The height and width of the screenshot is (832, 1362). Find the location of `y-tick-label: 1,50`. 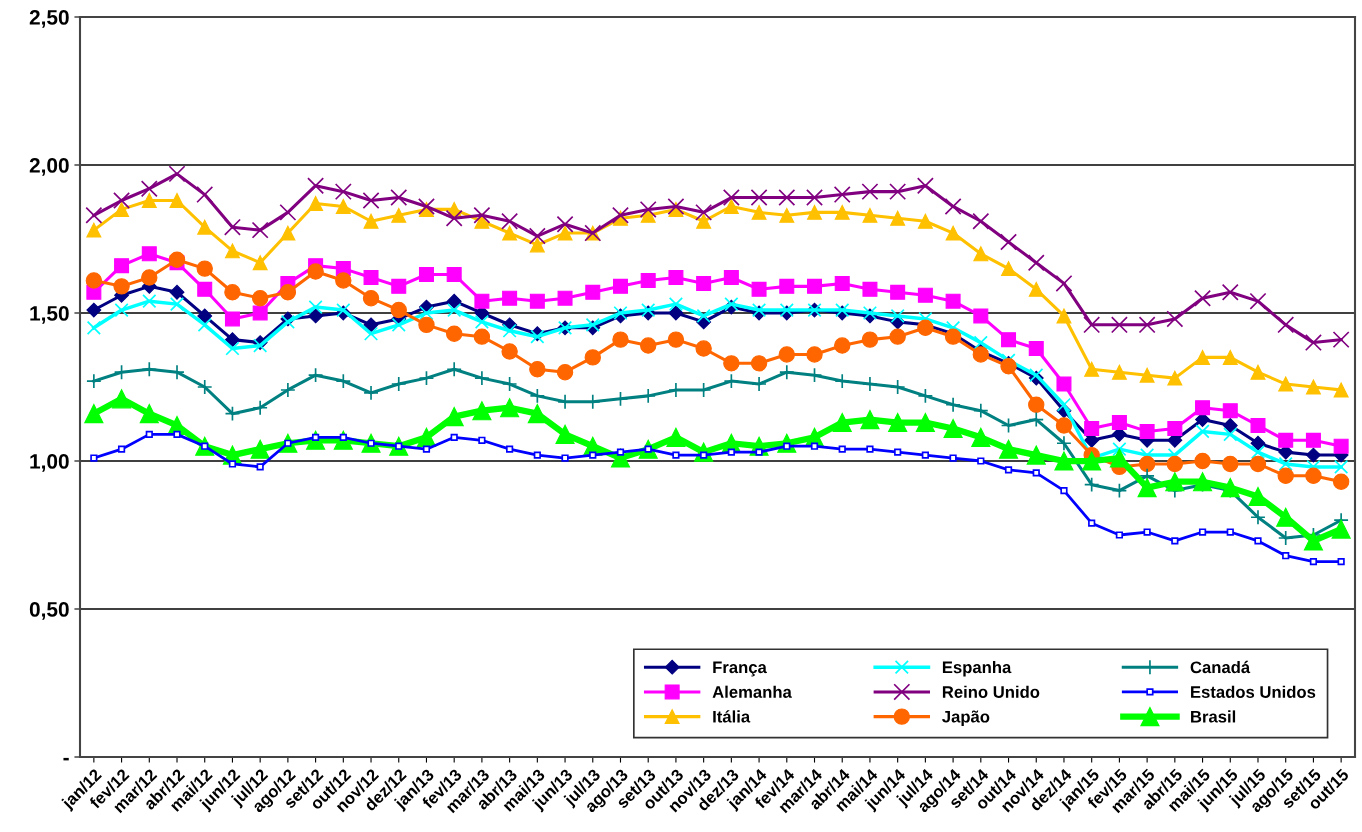

y-tick-label: 1,50 is located at coordinates (49, 315).